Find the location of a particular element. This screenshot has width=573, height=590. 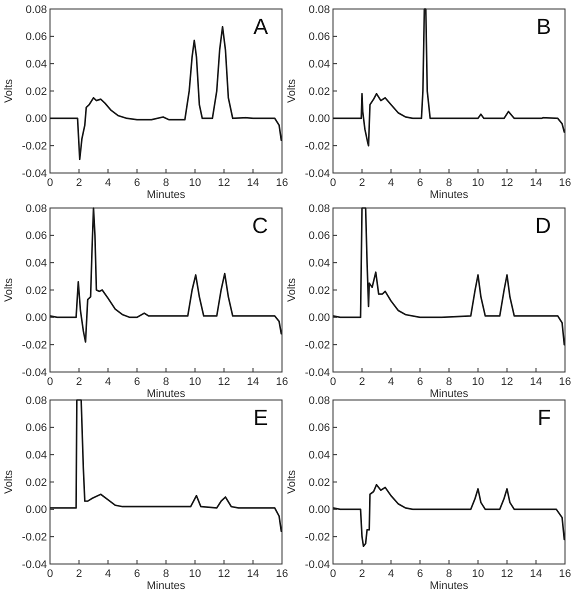

annotation: A is located at coordinates (260, 26).